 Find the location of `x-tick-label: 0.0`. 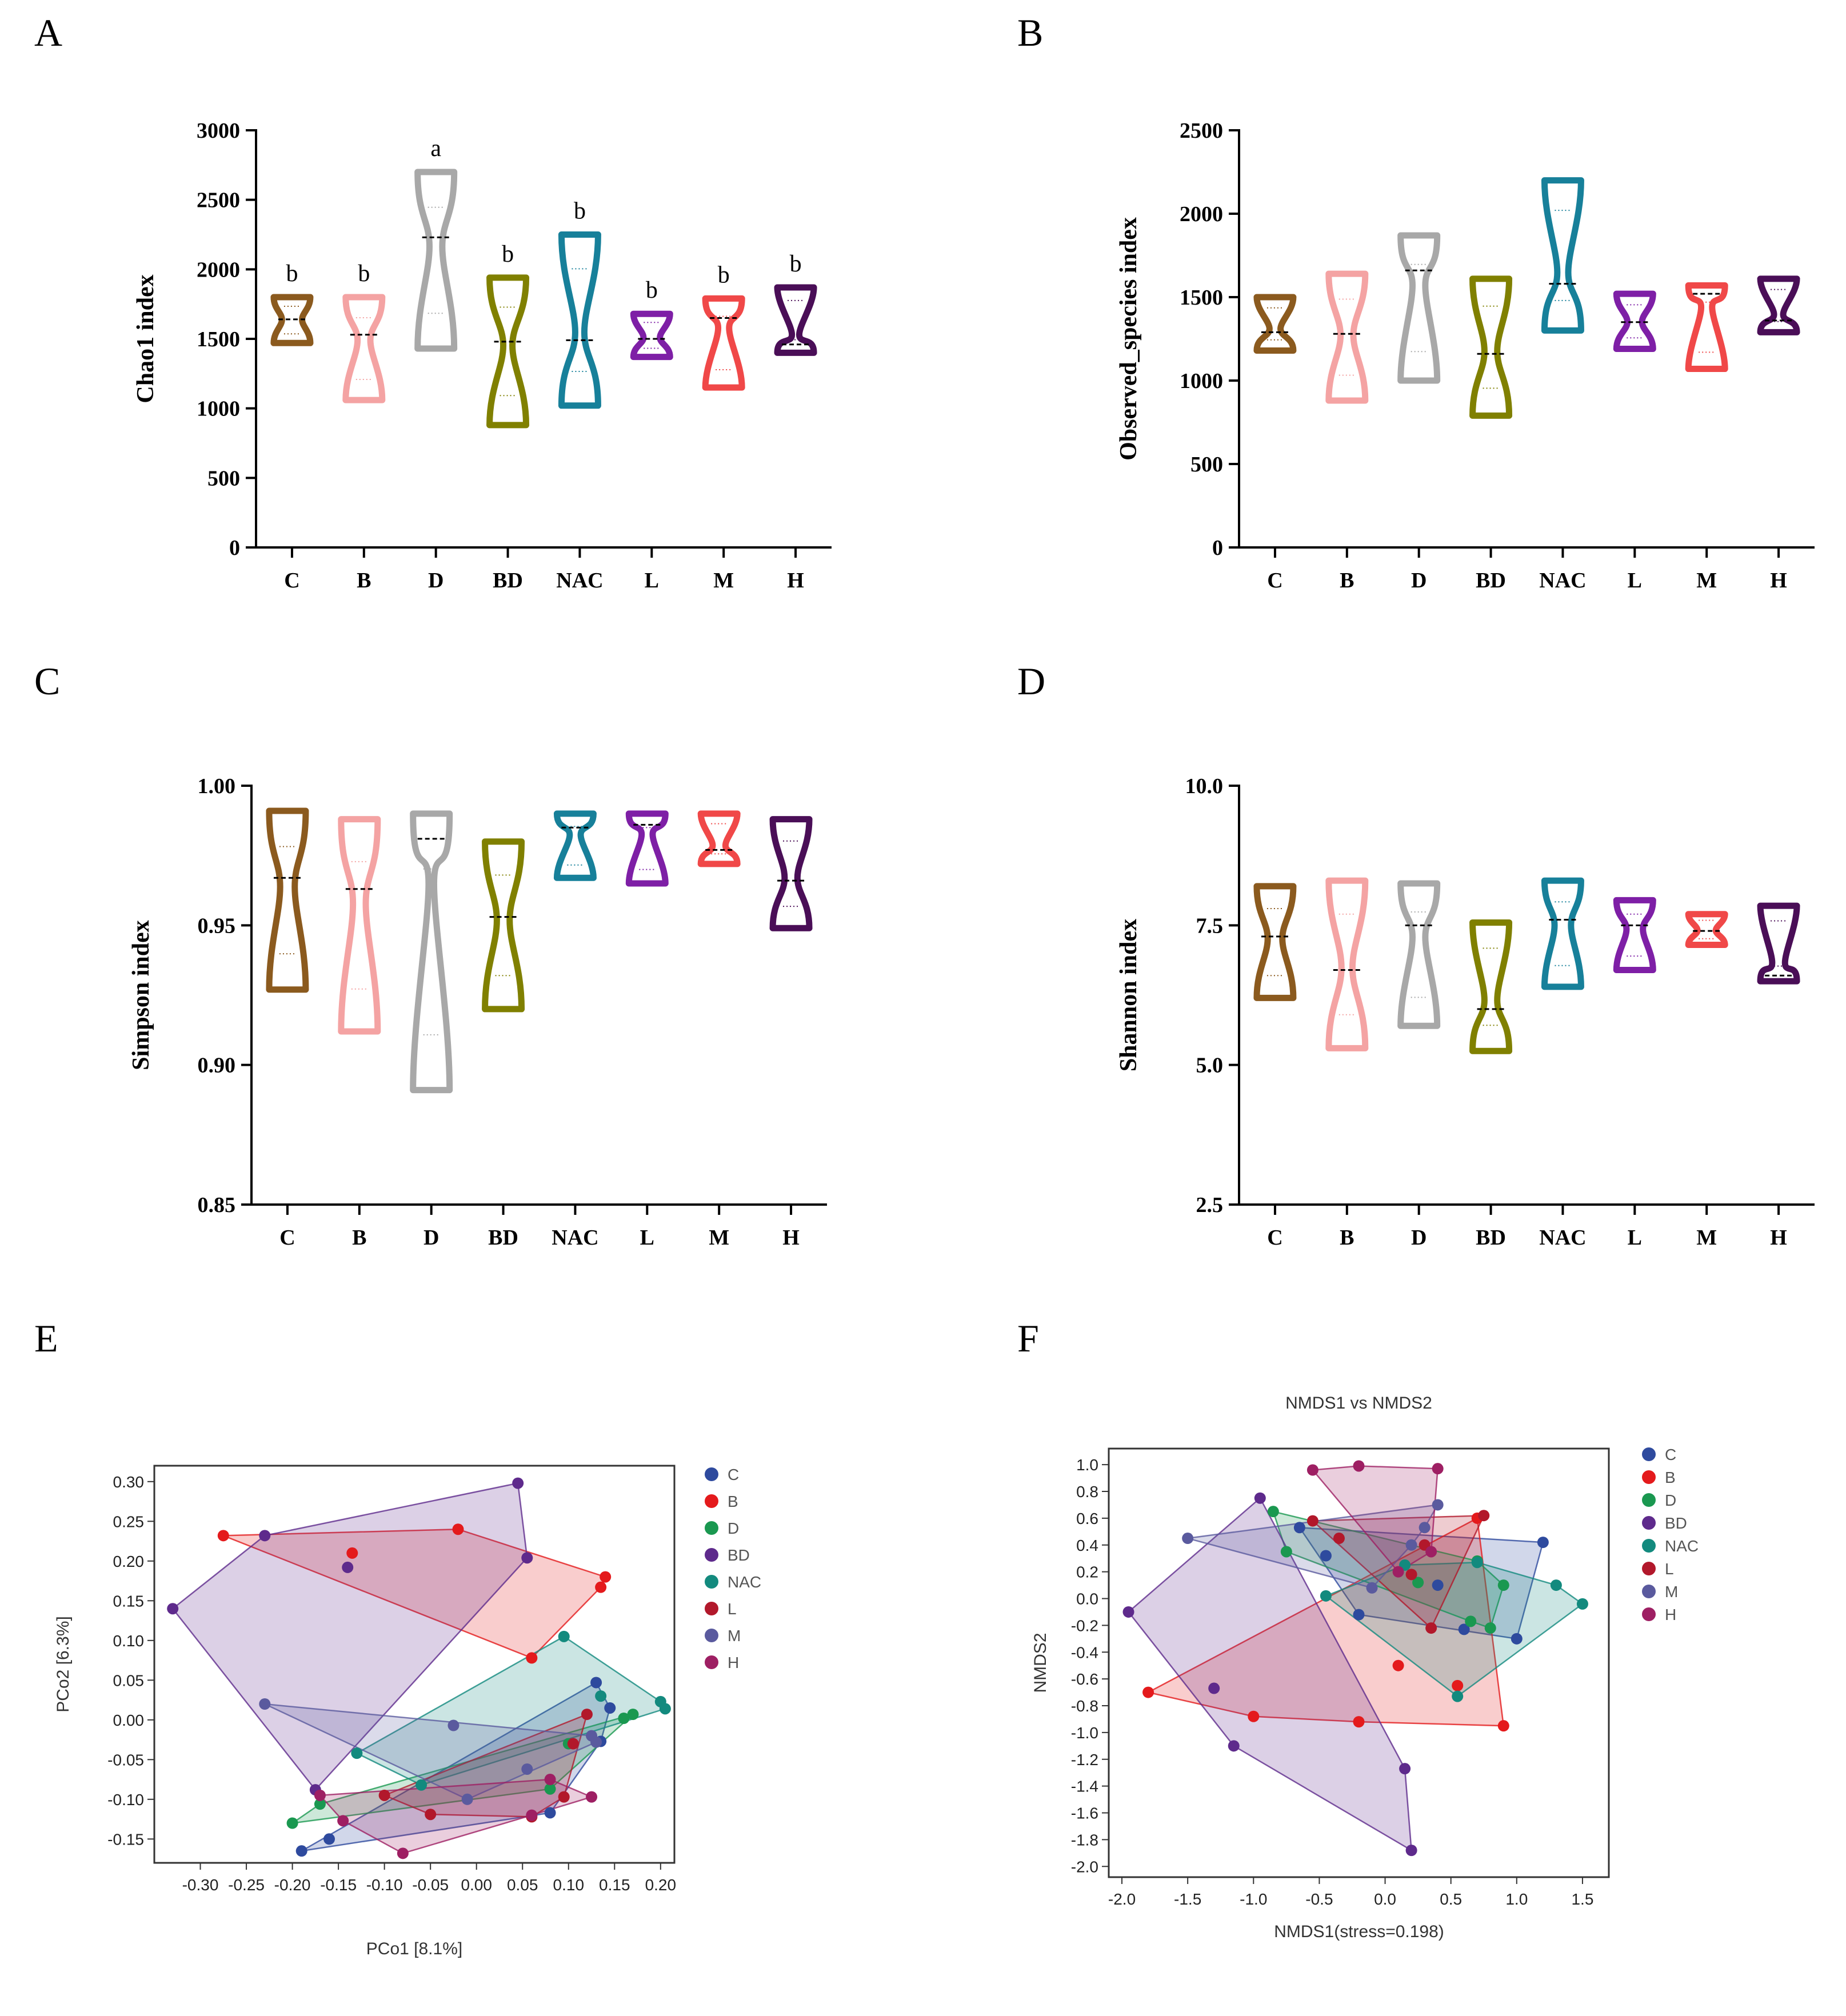

x-tick-label: 0.0 is located at coordinates (1385, 1899).